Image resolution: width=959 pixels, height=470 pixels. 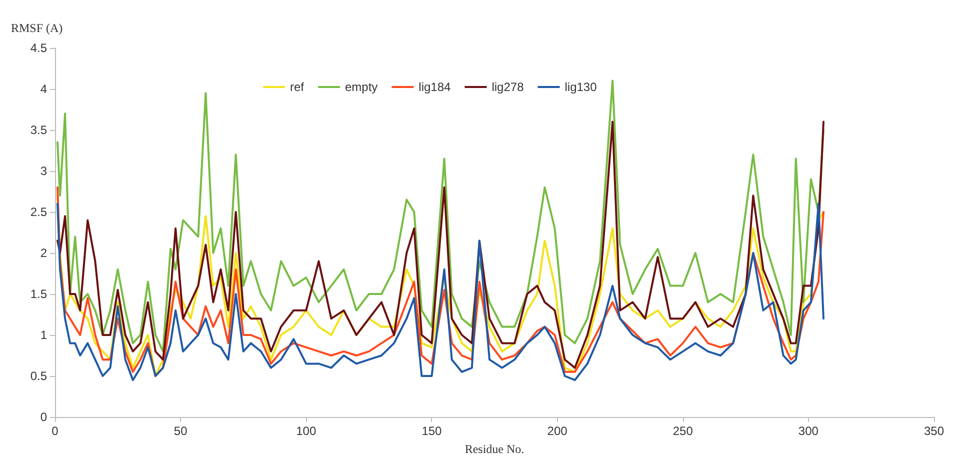 I want to click on x-tick-label: 50, so click(x=181, y=431).